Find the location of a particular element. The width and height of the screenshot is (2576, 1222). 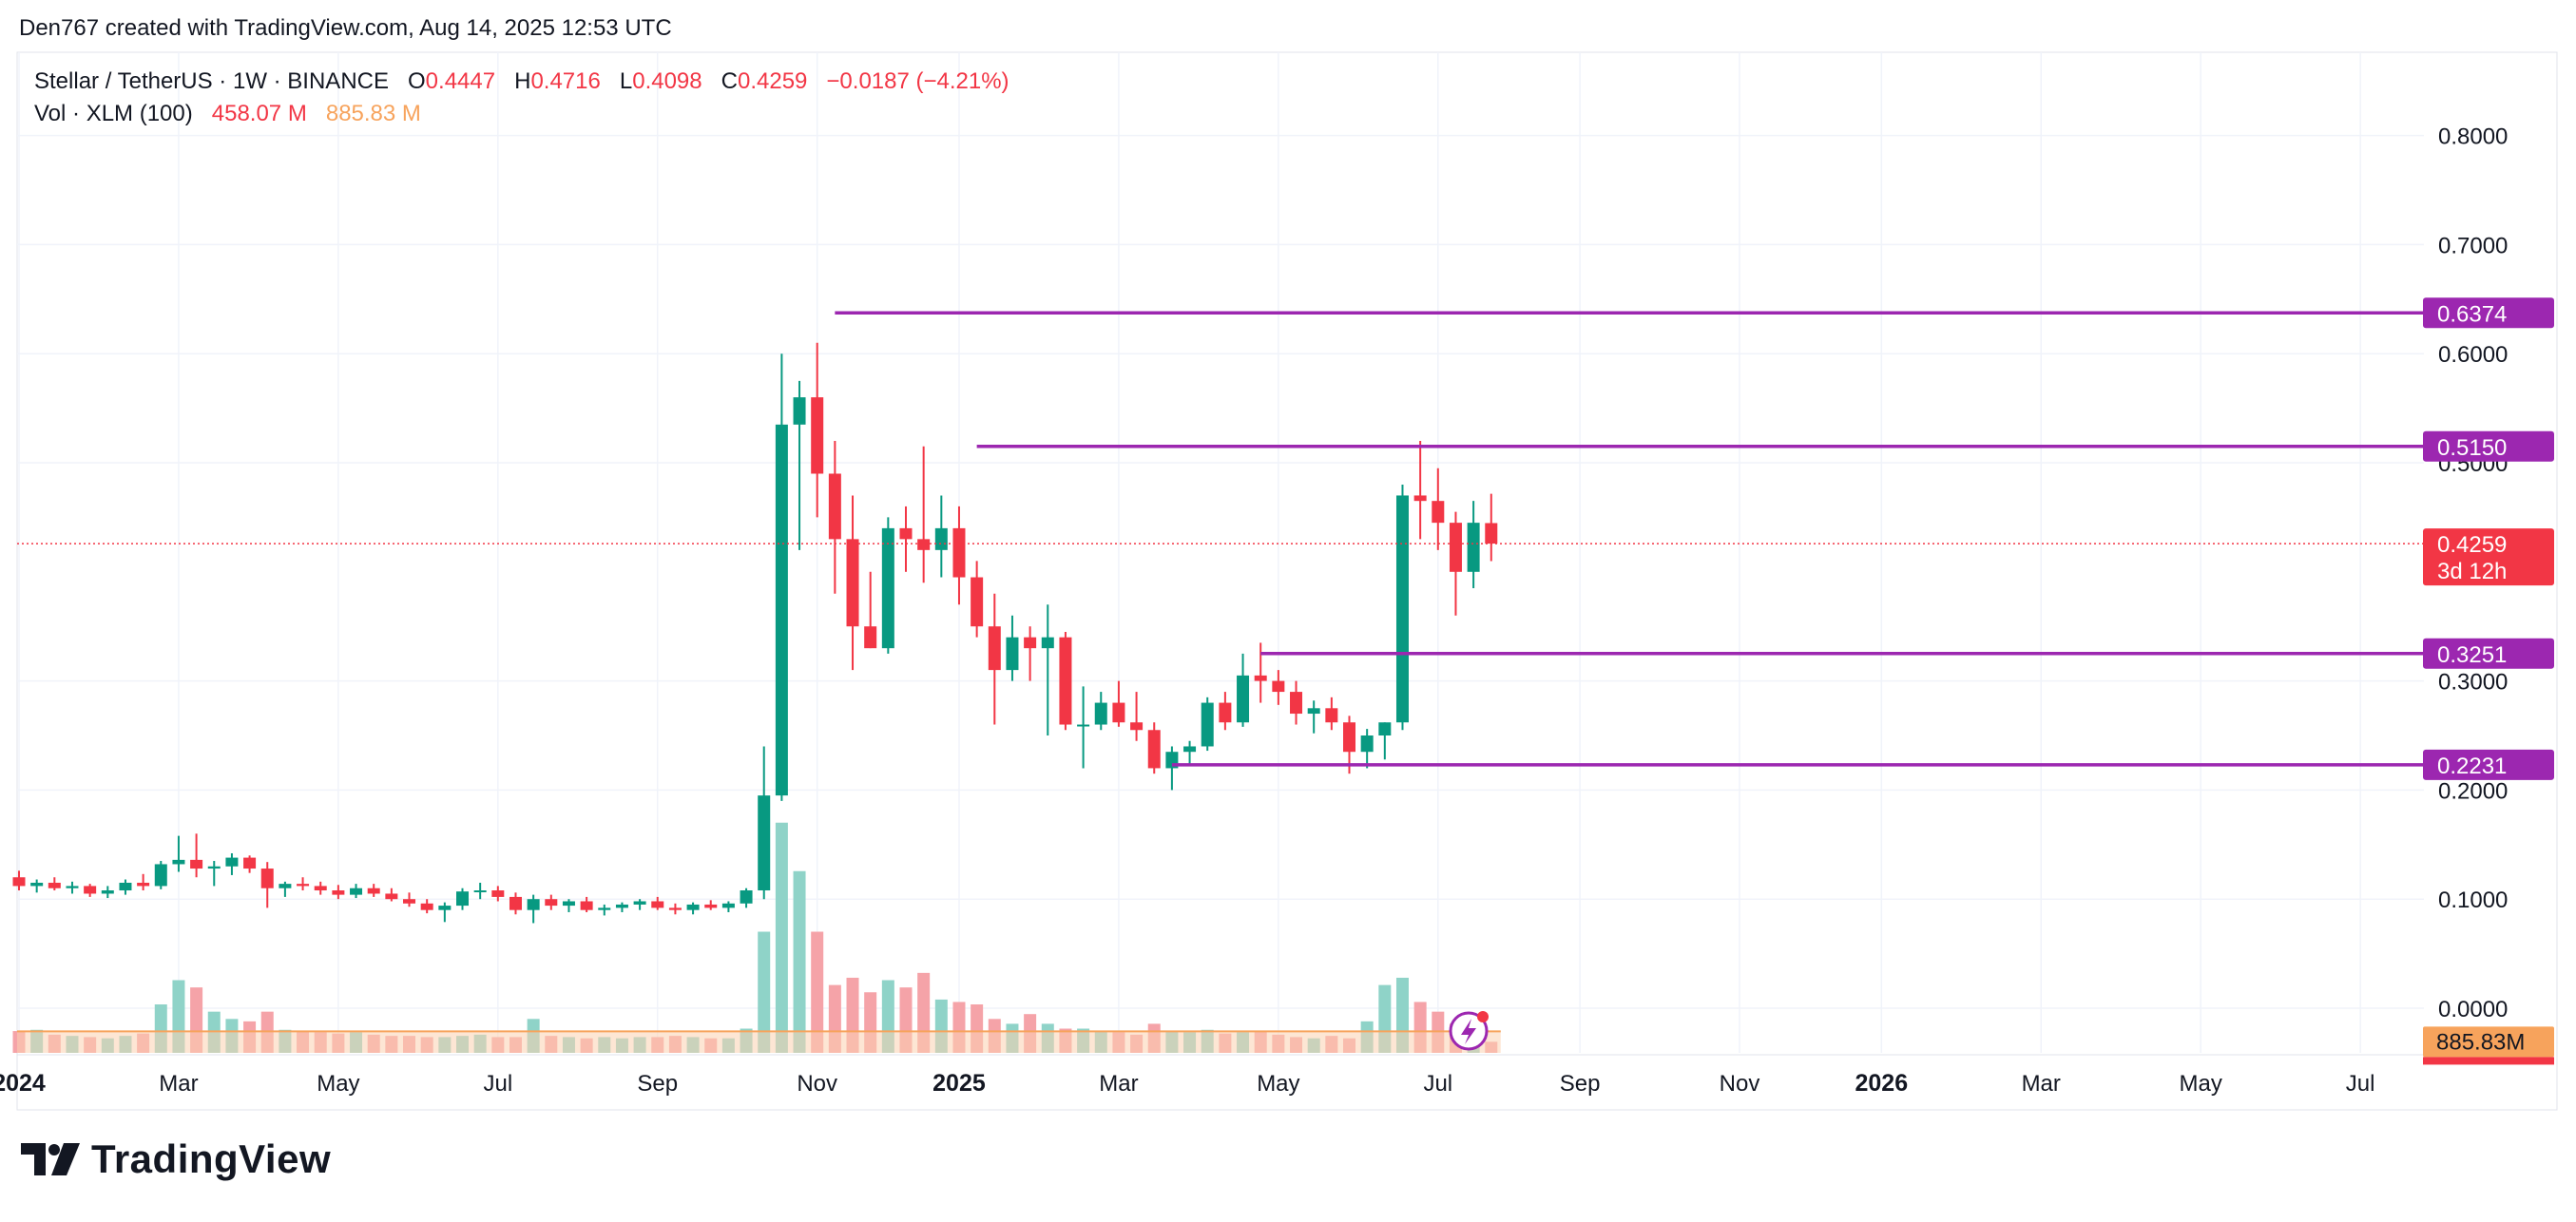

open-value: 0.4447 is located at coordinates (460, 81).